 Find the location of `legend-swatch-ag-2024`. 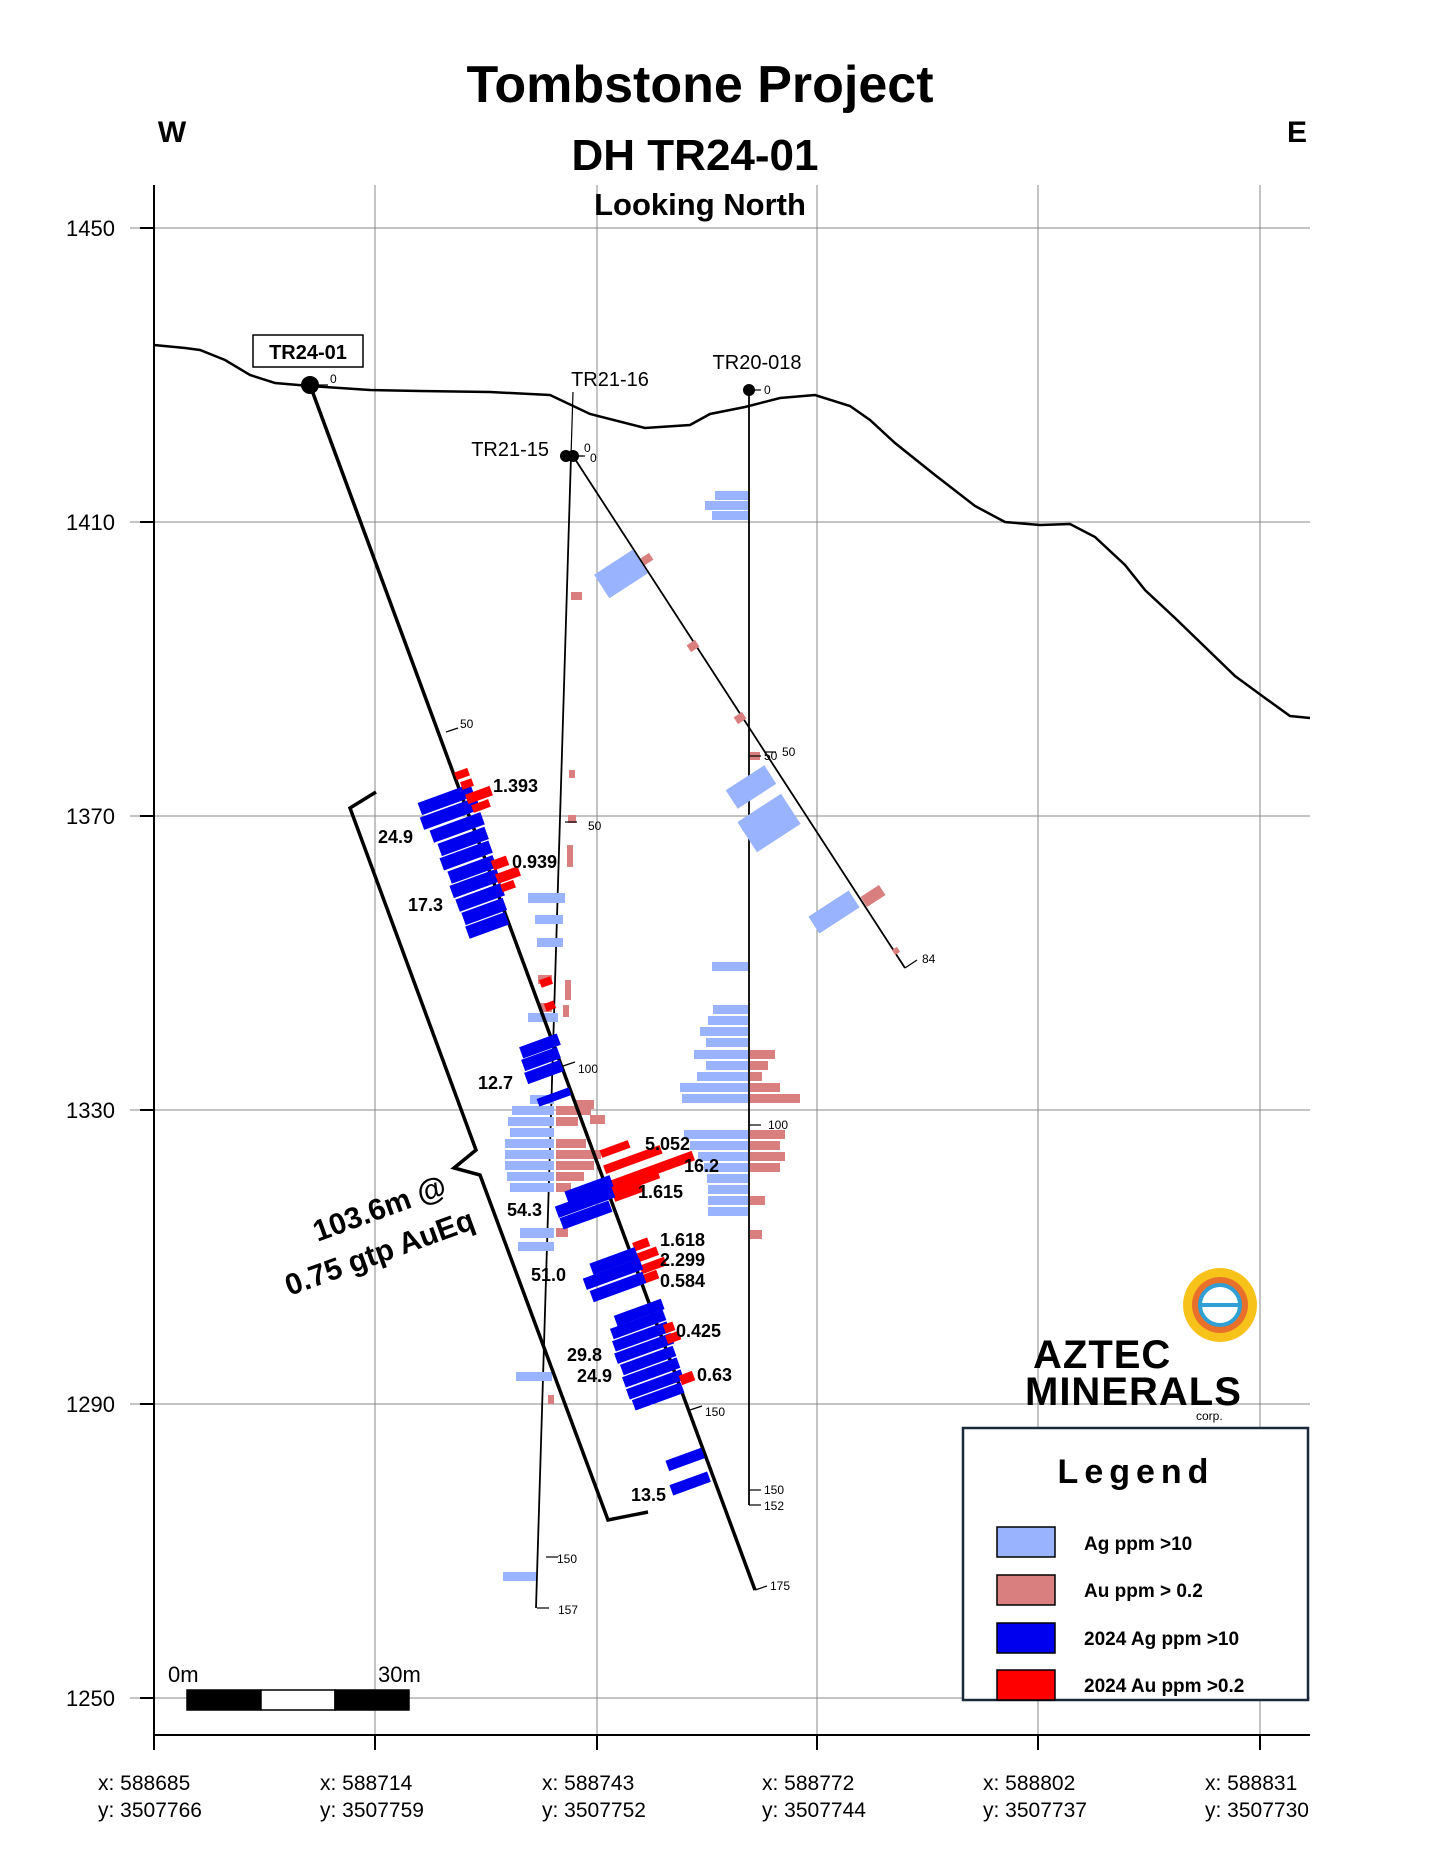

legend-swatch-ag-2024 is located at coordinates (1026, 1638).